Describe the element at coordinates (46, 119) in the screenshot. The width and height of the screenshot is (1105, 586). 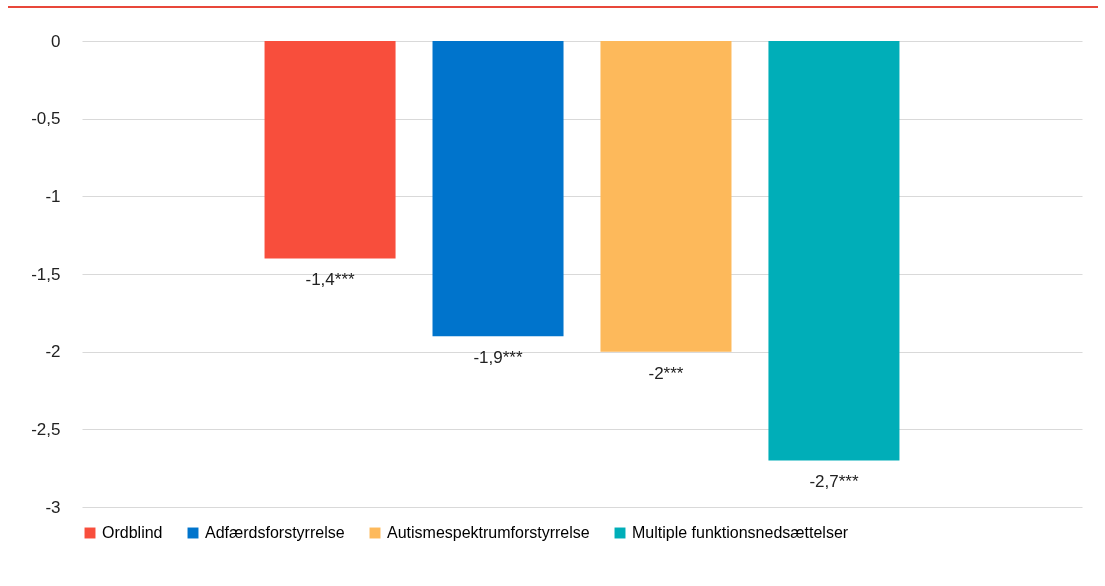
I see `y-tick-label: -0,5` at that location.